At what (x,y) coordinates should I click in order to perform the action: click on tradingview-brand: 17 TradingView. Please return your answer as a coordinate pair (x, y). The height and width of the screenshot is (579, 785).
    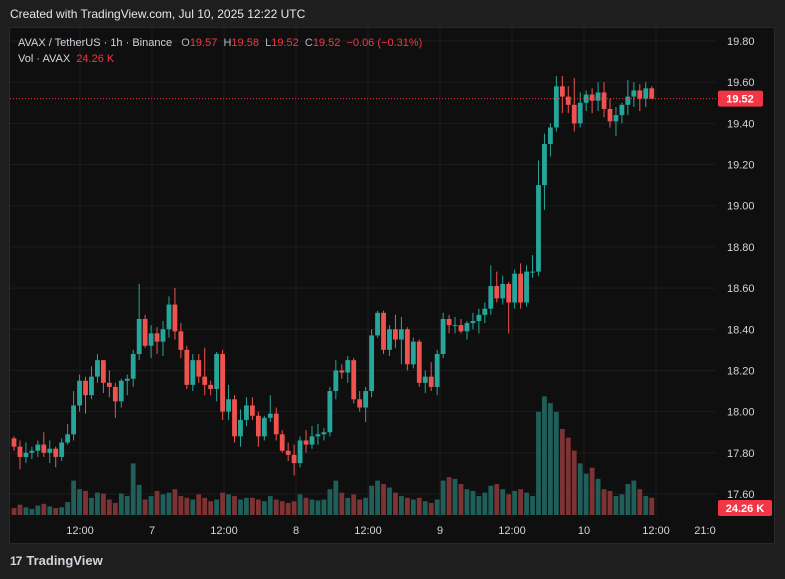
    Looking at the image, I should click on (56, 560).